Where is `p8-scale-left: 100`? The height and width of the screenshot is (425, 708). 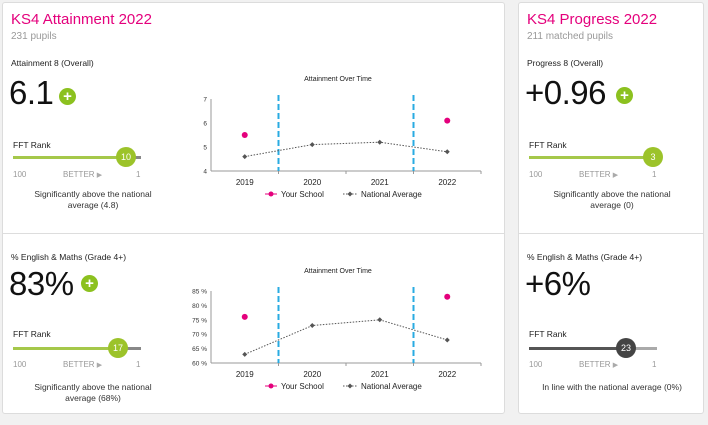
p8-scale-left: 100 is located at coordinates (536, 174).